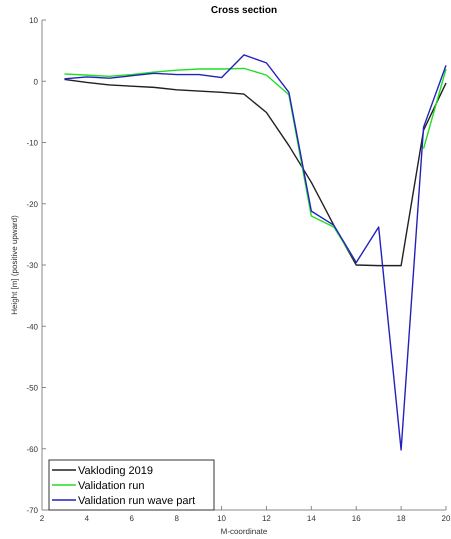 The height and width of the screenshot is (539, 451). I want to click on y-axis-title: Height [m] (positive upward), so click(14, 264).